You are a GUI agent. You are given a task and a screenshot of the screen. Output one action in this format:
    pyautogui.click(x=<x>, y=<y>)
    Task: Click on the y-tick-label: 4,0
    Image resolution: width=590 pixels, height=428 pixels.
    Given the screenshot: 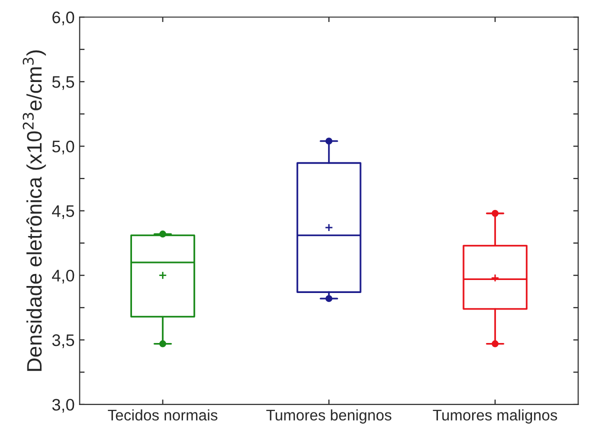 What is the action you would take?
    pyautogui.click(x=63, y=277)
    